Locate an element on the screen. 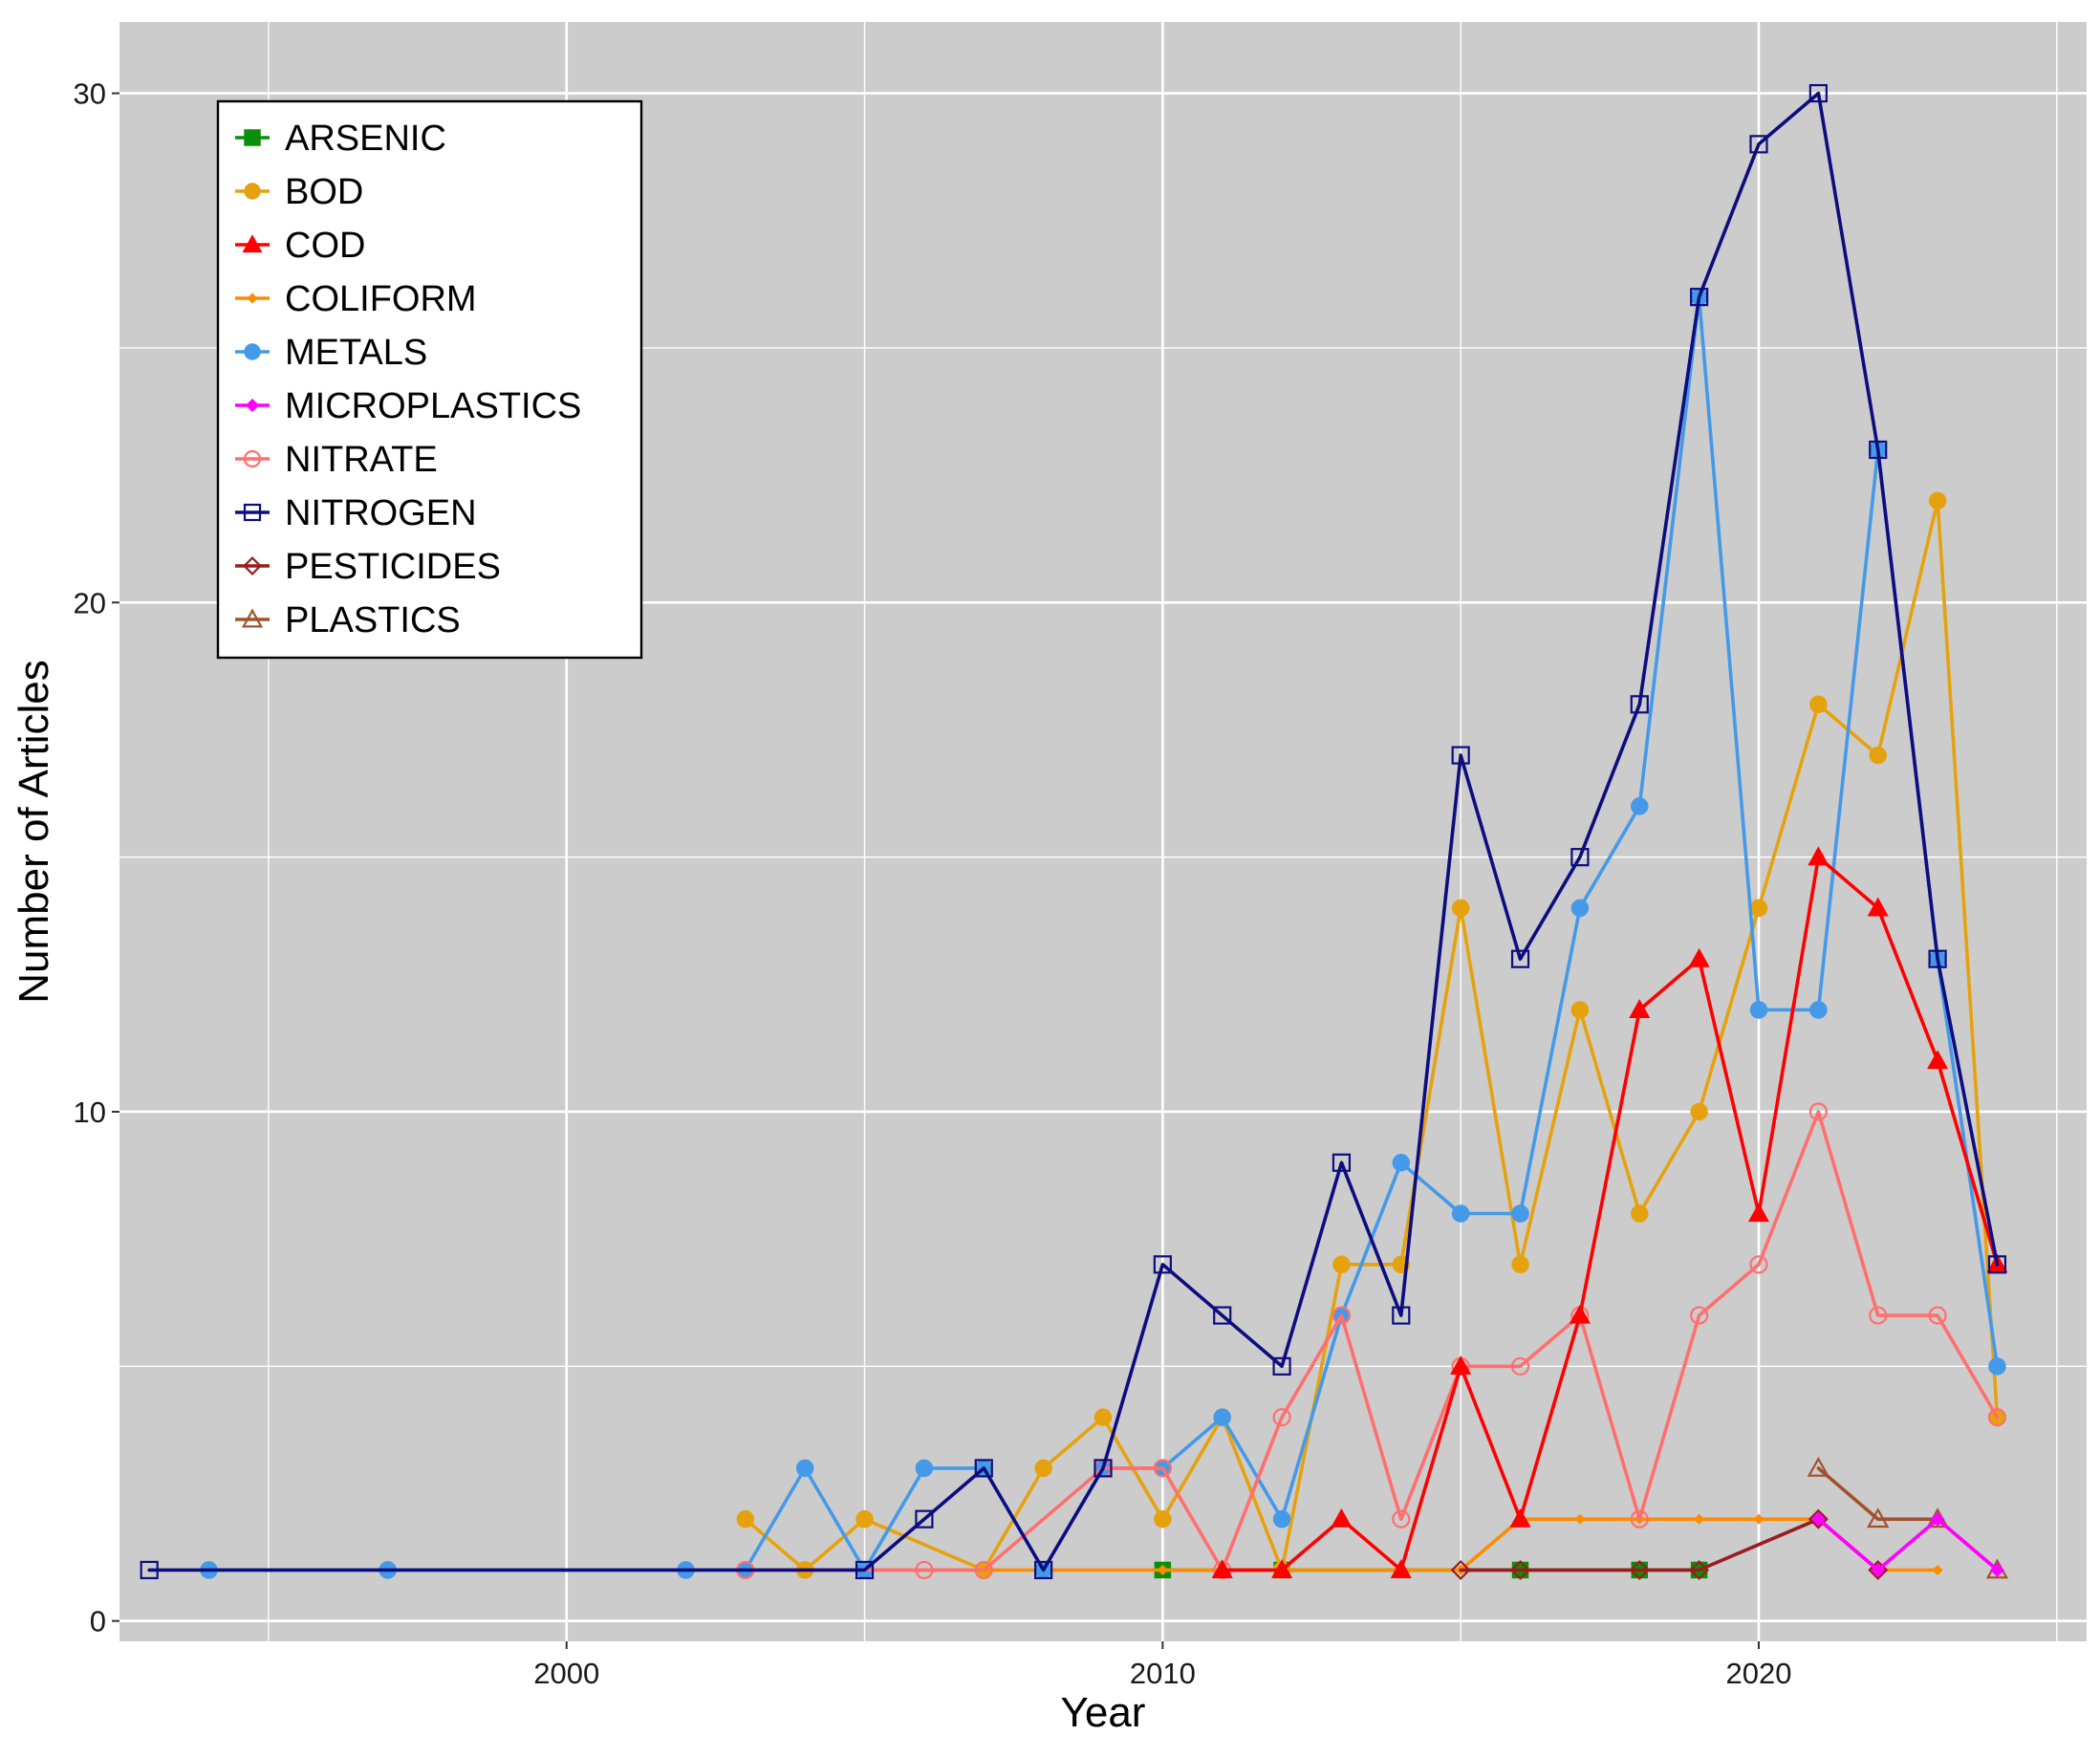 Image resolution: width=2100 pixels, height=1757 pixels. legend-marker-arsenic is located at coordinates (252, 137).